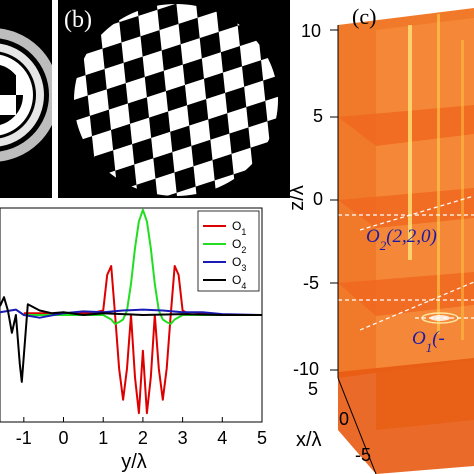 The width and height of the screenshot is (474, 474). I want to click on x-tick-layer: -1 0 1 2 3 4 5, so click(141, 432).